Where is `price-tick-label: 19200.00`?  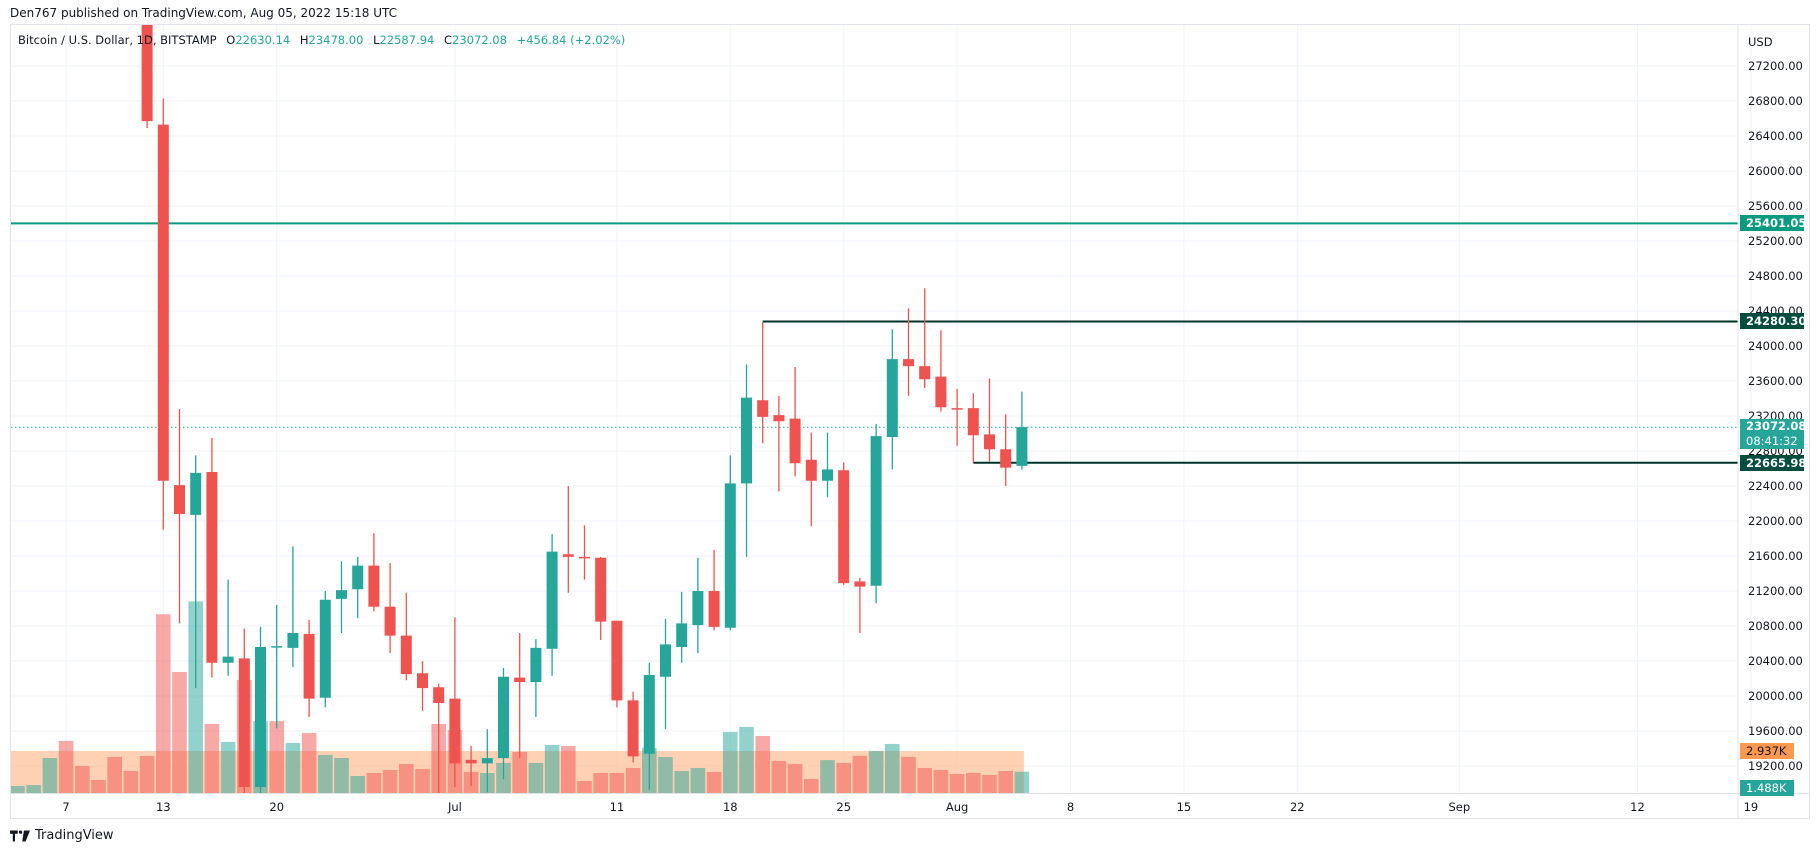
price-tick-label: 19200.00 is located at coordinates (1775, 766).